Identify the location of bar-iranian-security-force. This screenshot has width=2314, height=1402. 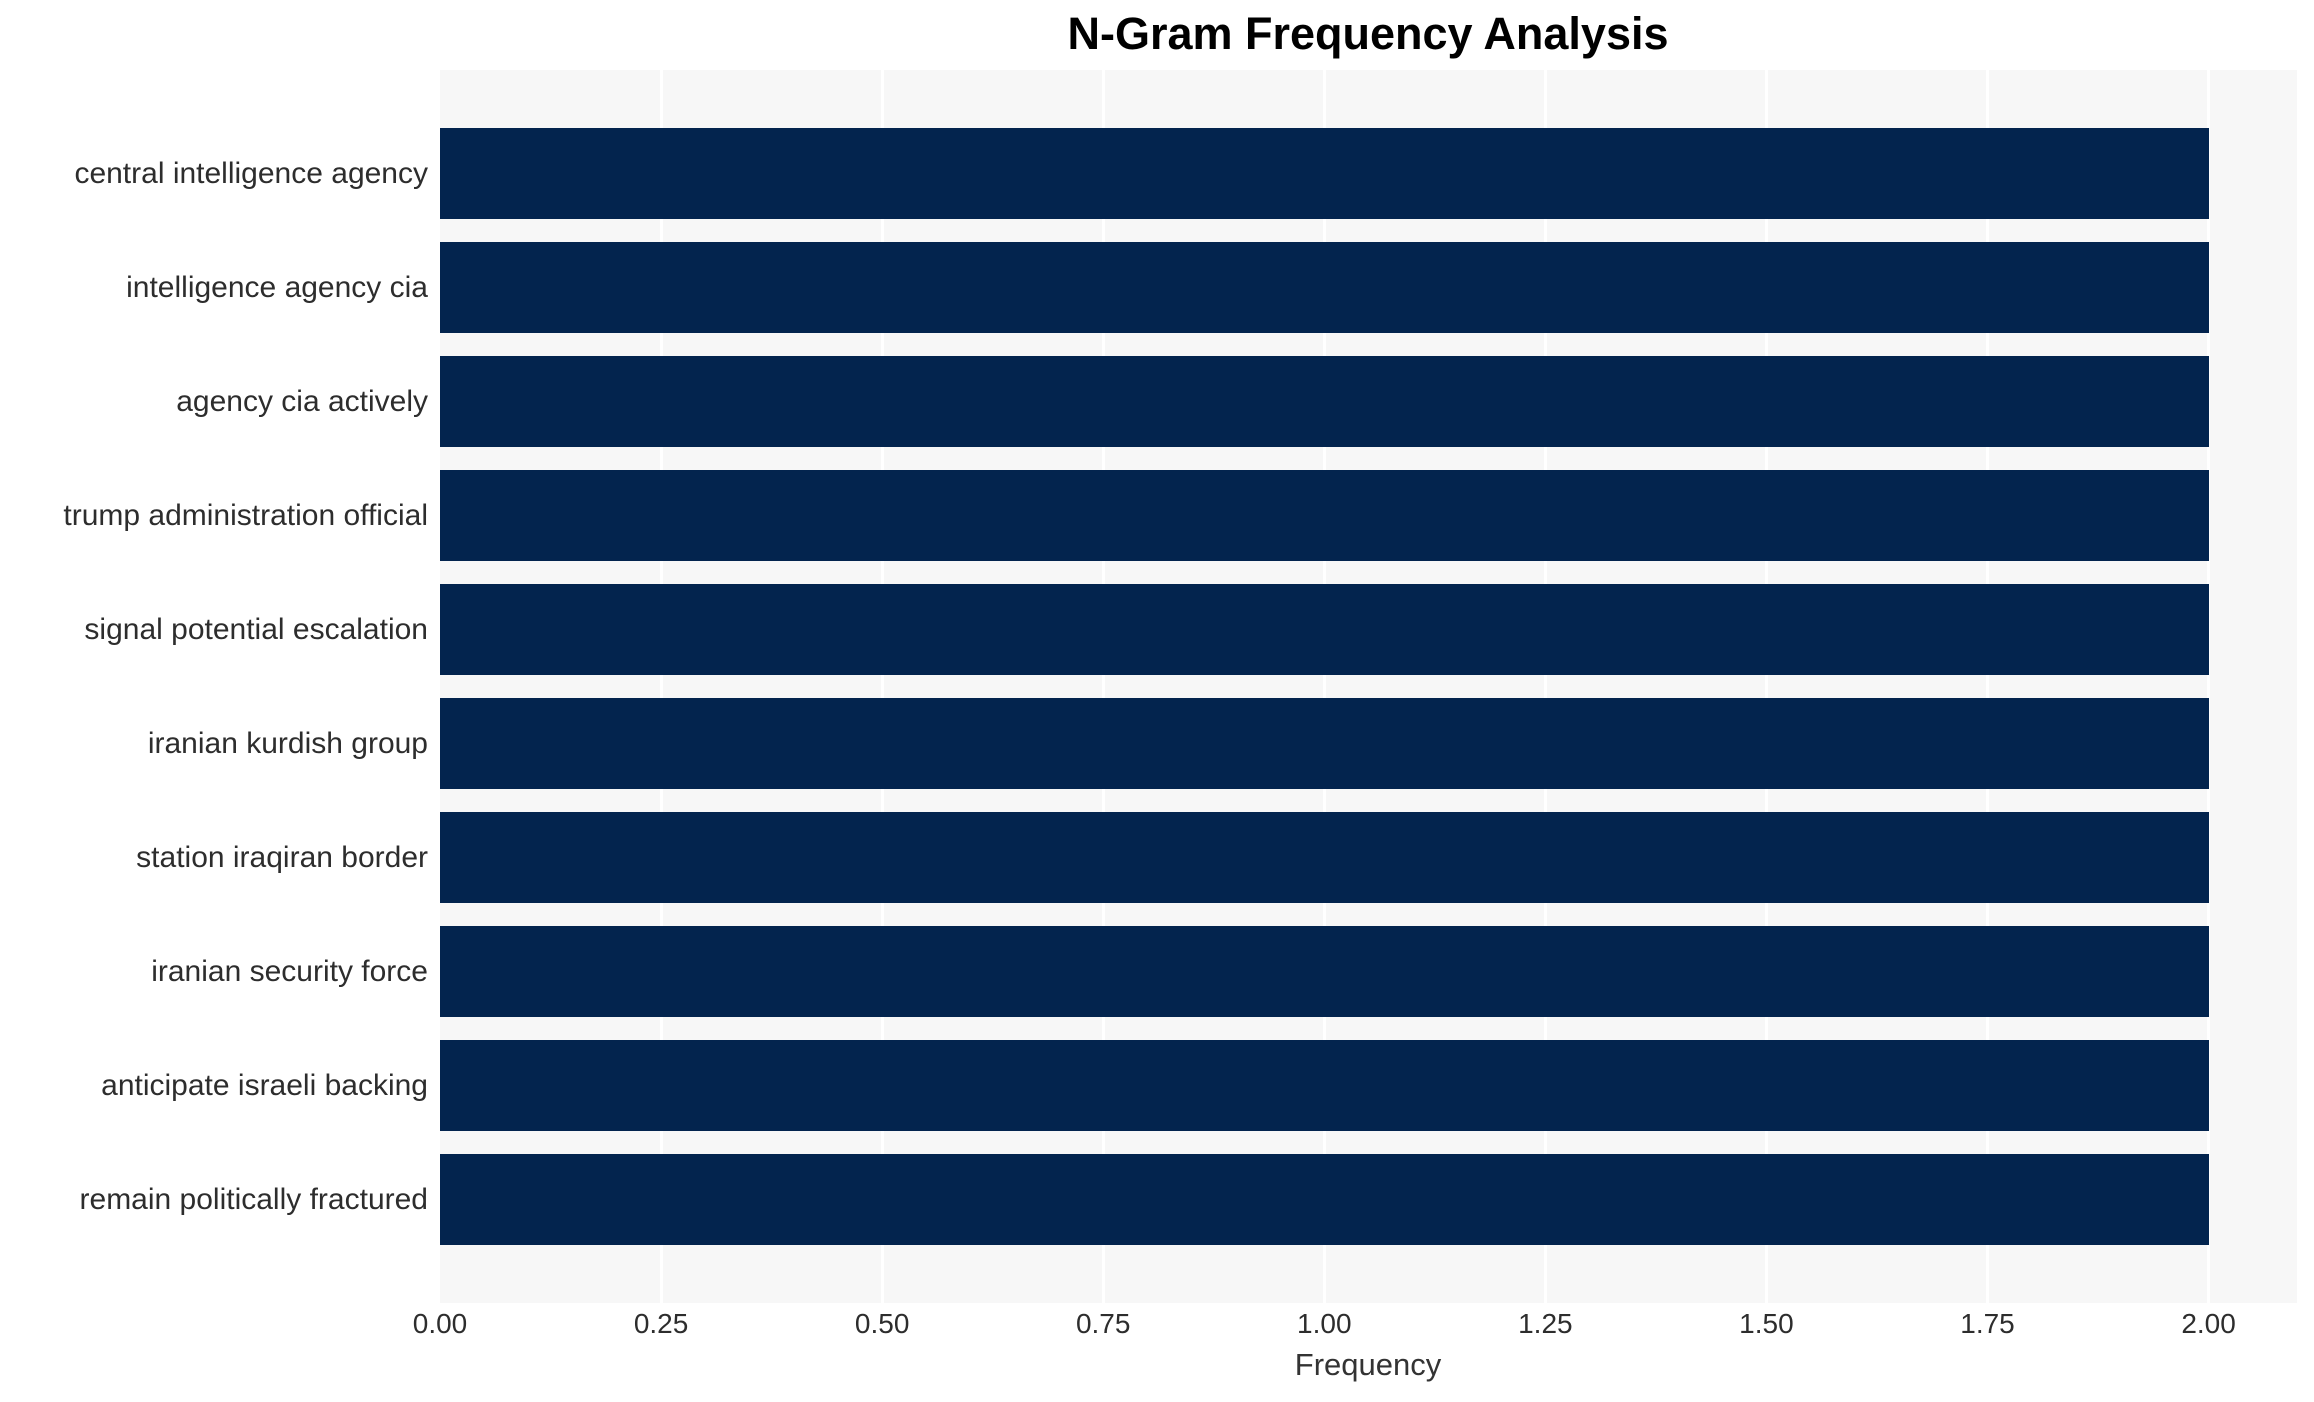
(1324, 971).